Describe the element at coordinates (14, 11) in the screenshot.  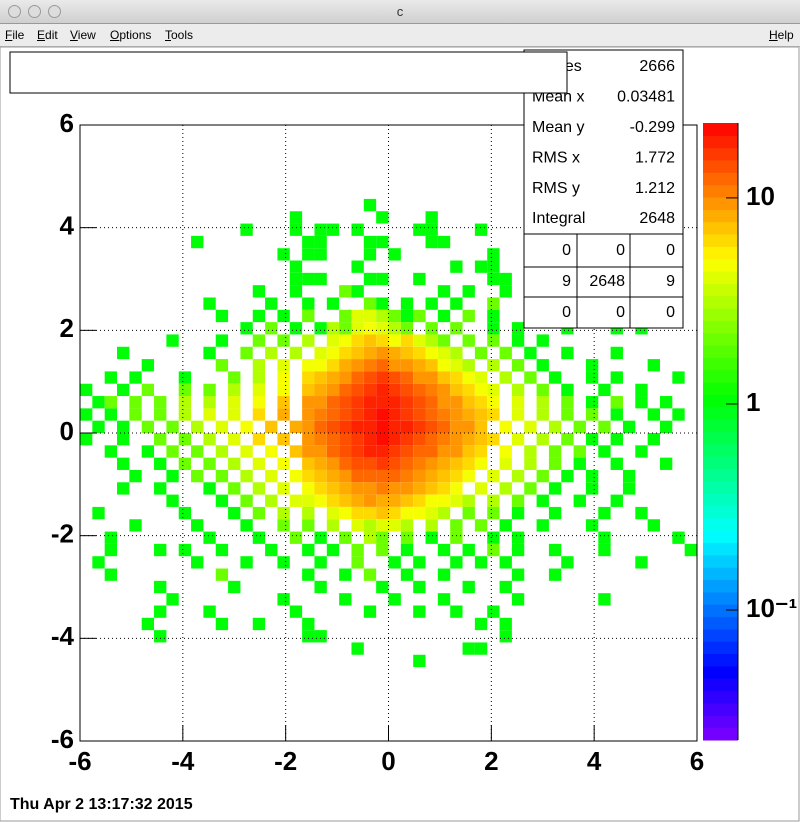
I see `close-button` at that location.